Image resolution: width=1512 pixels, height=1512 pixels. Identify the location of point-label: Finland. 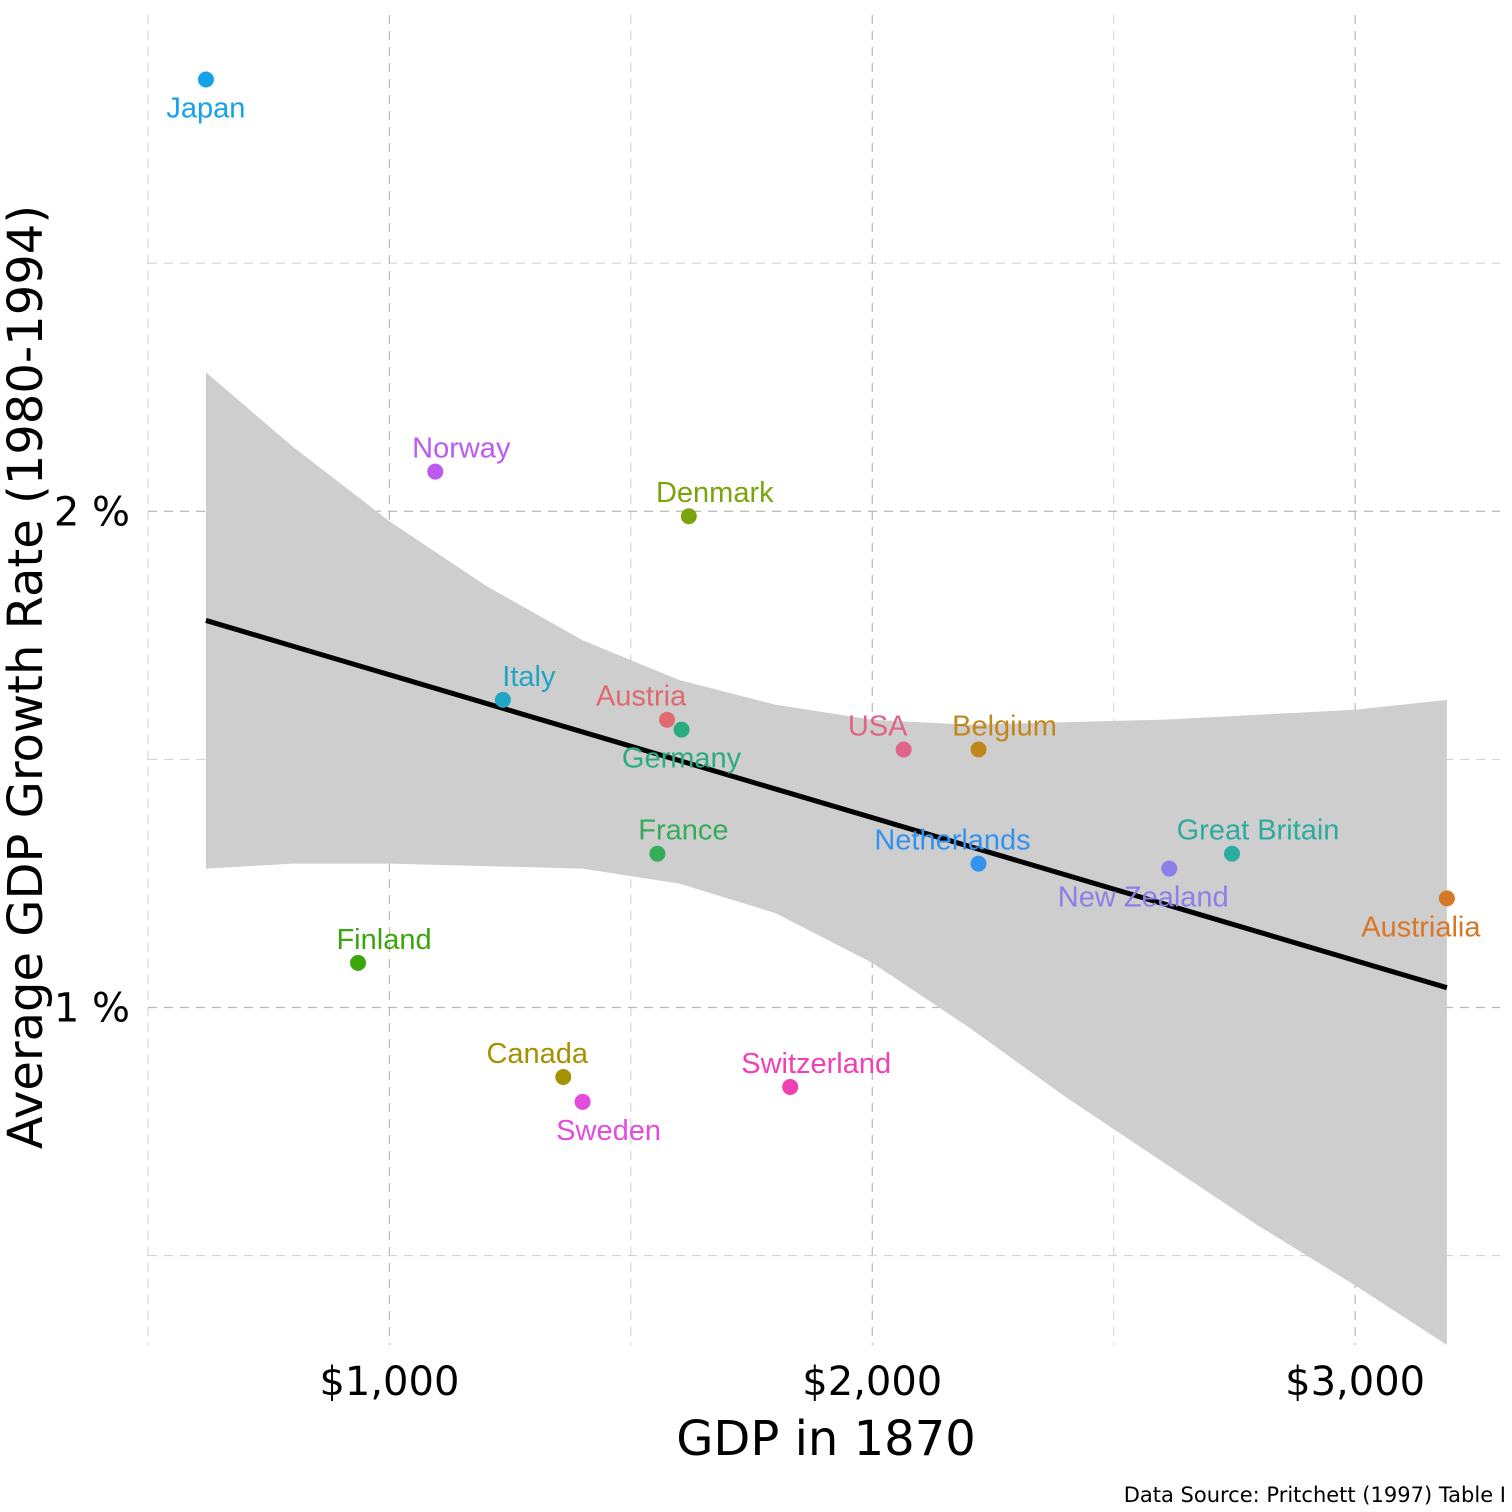
(383, 940).